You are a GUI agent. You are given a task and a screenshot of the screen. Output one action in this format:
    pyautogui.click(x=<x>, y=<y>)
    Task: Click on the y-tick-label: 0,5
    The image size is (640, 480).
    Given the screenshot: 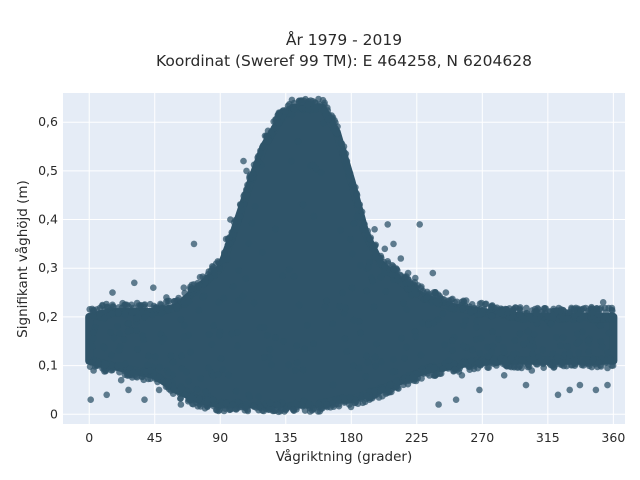 What is the action you would take?
    pyautogui.click(x=48, y=170)
    